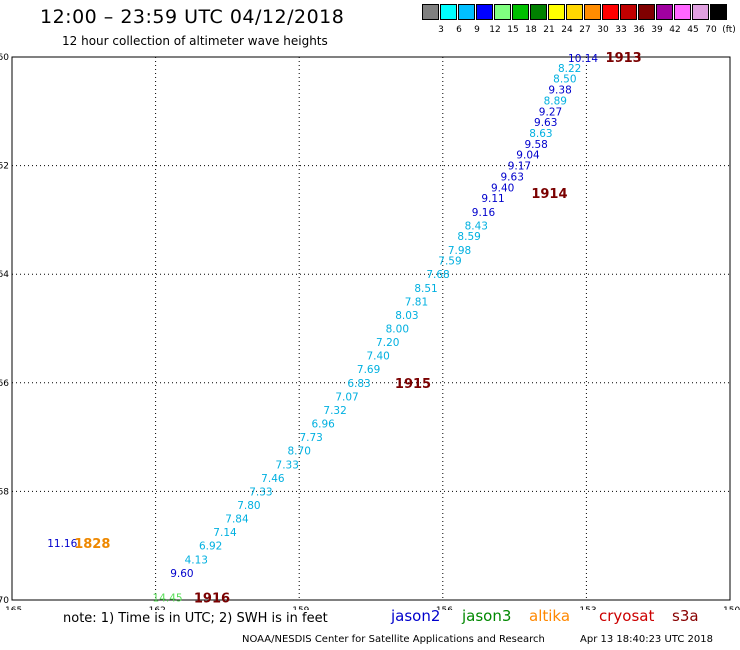 Image resolution: width=740 pixels, height=650 pixels. Describe the element at coordinates (4, 492) in the screenshot. I see `y-tick-label: -68` at that location.